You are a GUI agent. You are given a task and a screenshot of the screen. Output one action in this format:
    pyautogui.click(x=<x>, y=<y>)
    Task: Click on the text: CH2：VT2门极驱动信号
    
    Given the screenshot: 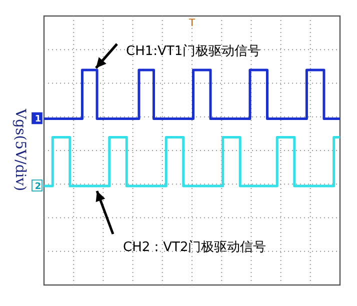 What is the action you would take?
    pyautogui.click(x=194, y=247)
    